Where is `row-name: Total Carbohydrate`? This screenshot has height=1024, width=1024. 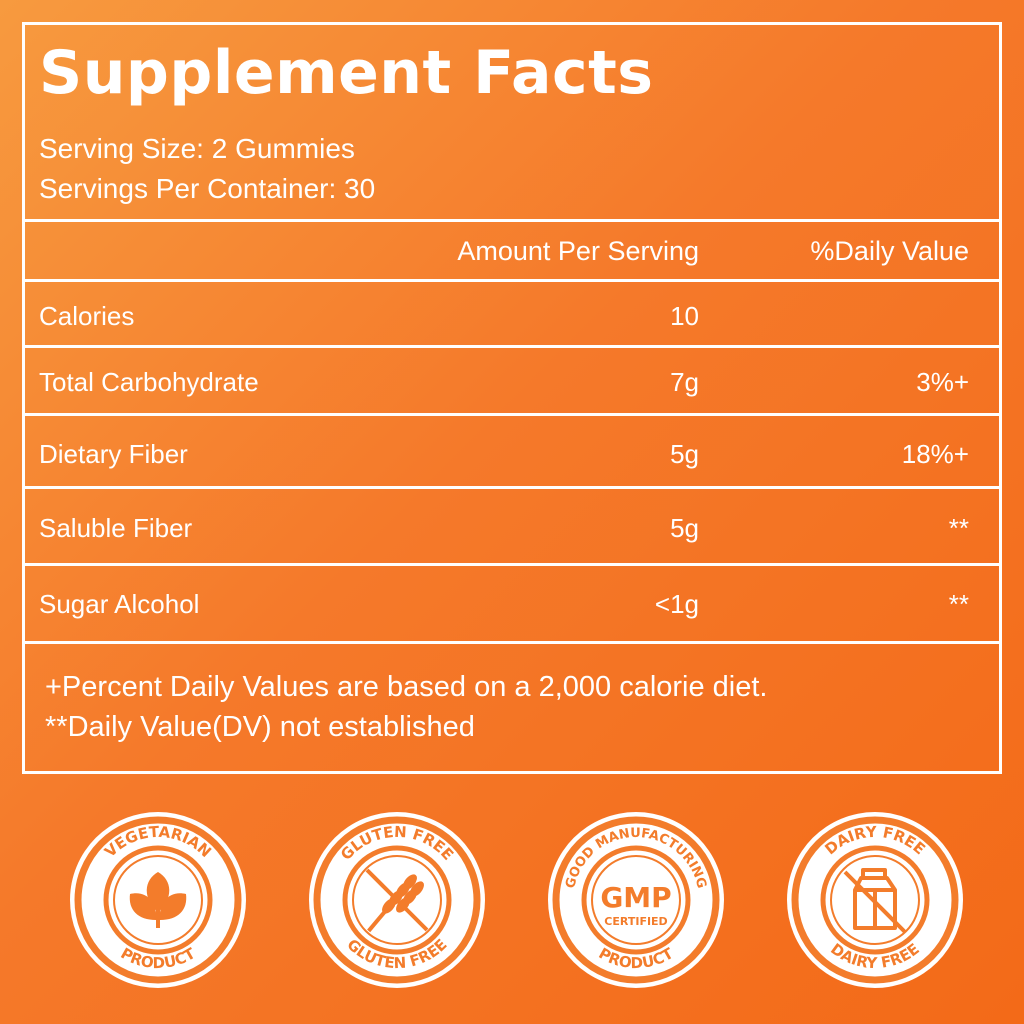 row-name: Total Carbohydrate is located at coordinates (149, 382).